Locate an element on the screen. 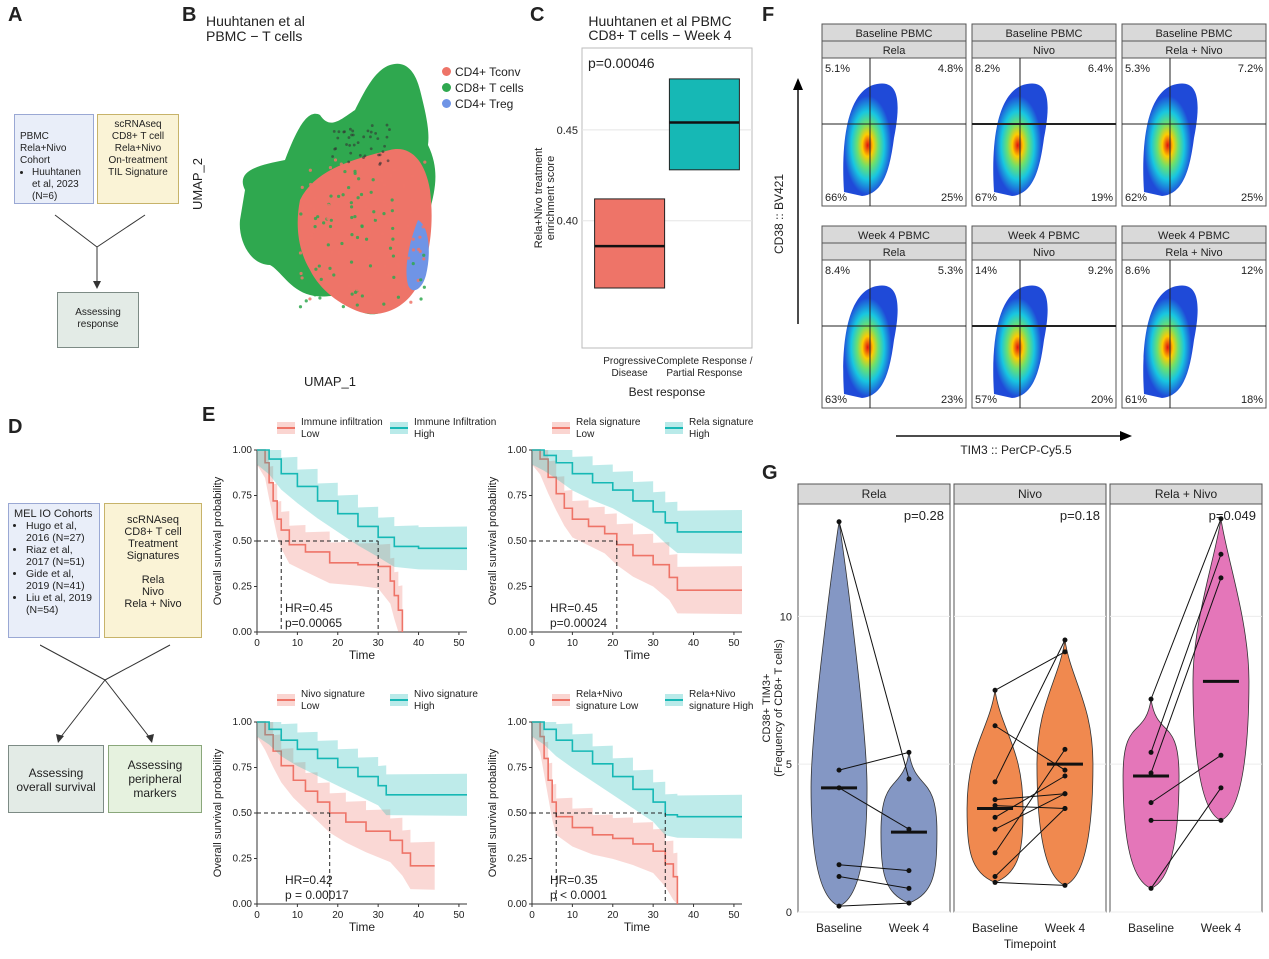 The height and width of the screenshot is (959, 1269). y-axis-label: Overall survival probability is located at coordinates (493, 812).